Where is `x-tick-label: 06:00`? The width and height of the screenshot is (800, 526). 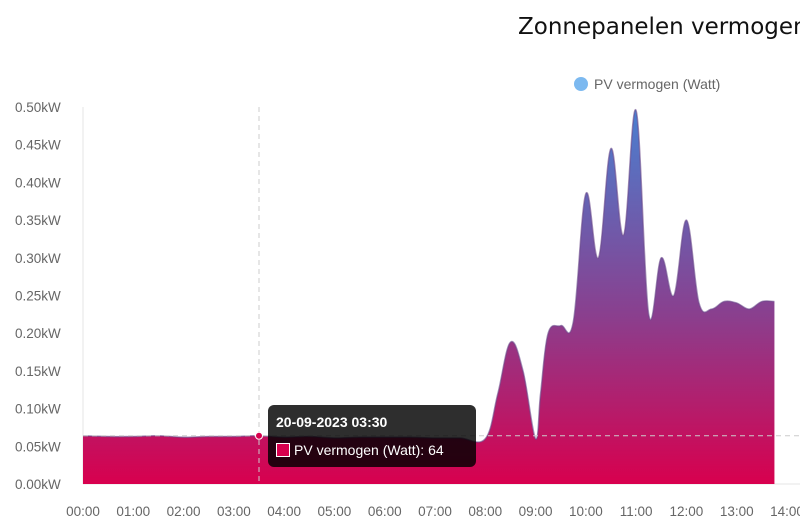
x-tick-label: 06:00 is located at coordinates (385, 511).